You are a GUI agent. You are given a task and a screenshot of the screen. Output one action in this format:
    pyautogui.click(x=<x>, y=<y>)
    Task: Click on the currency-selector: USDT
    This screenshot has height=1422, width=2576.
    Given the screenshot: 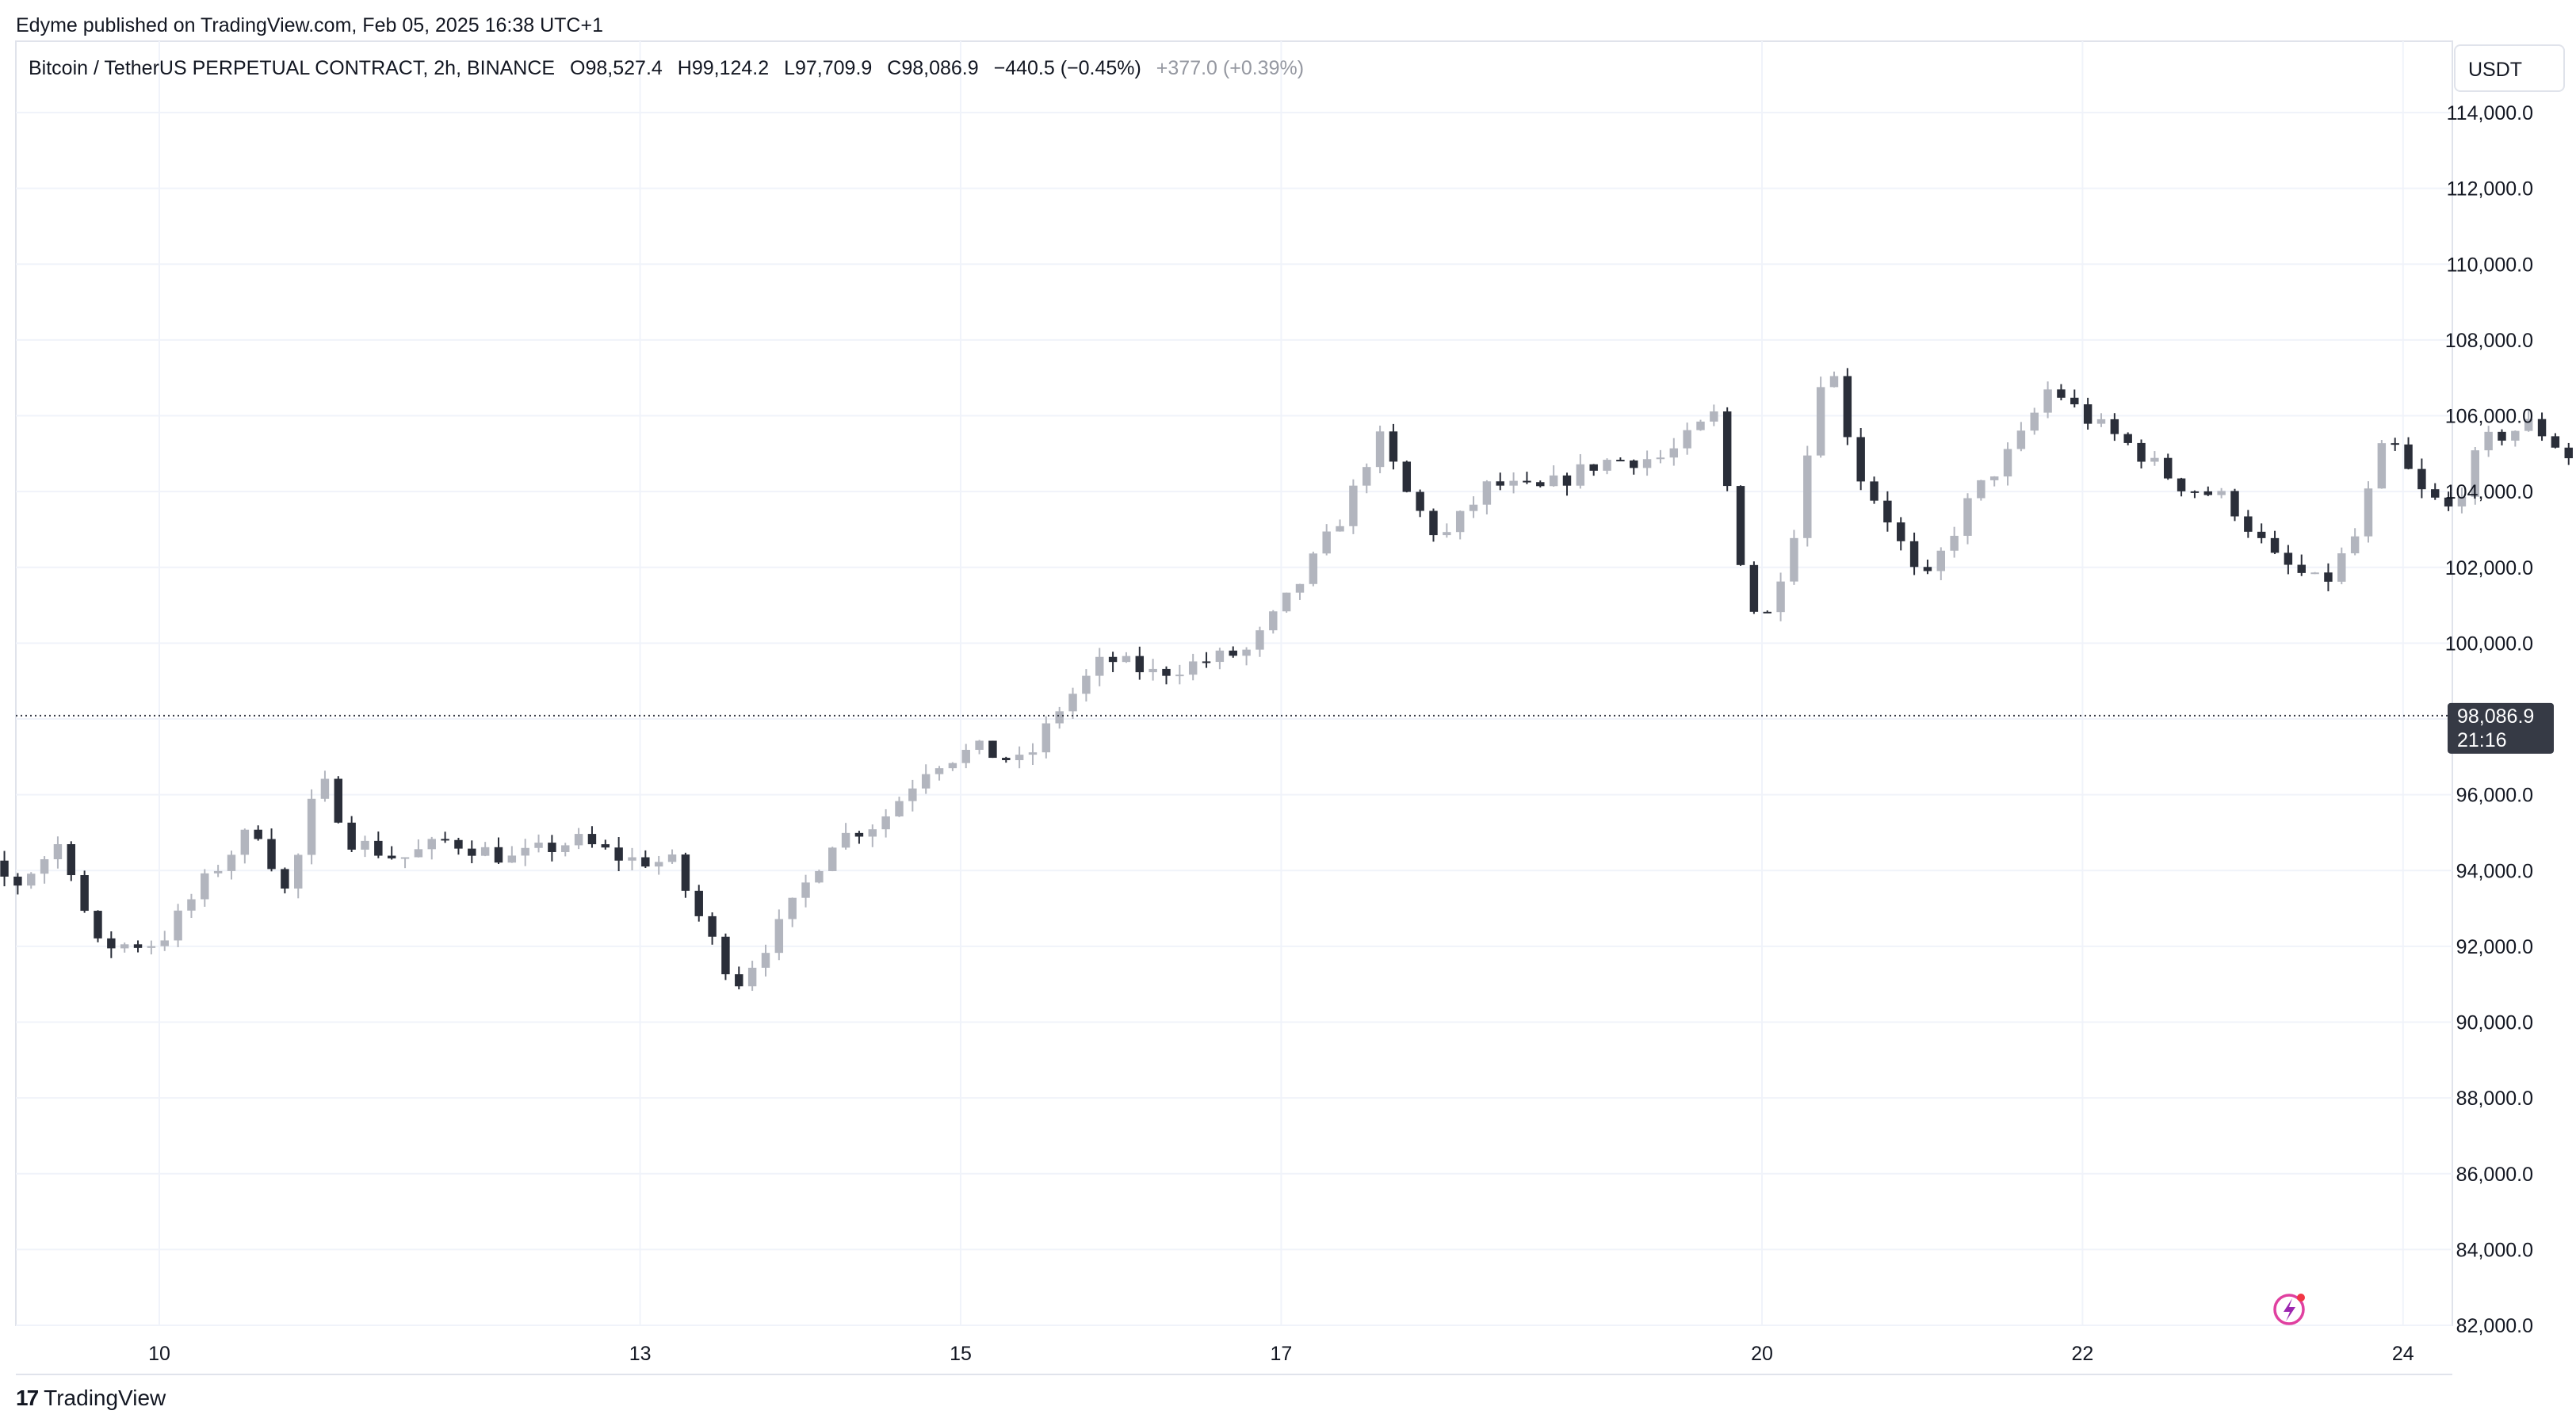 What is the action you would take?
    pyautogui.click(x=2509, y=68)
    